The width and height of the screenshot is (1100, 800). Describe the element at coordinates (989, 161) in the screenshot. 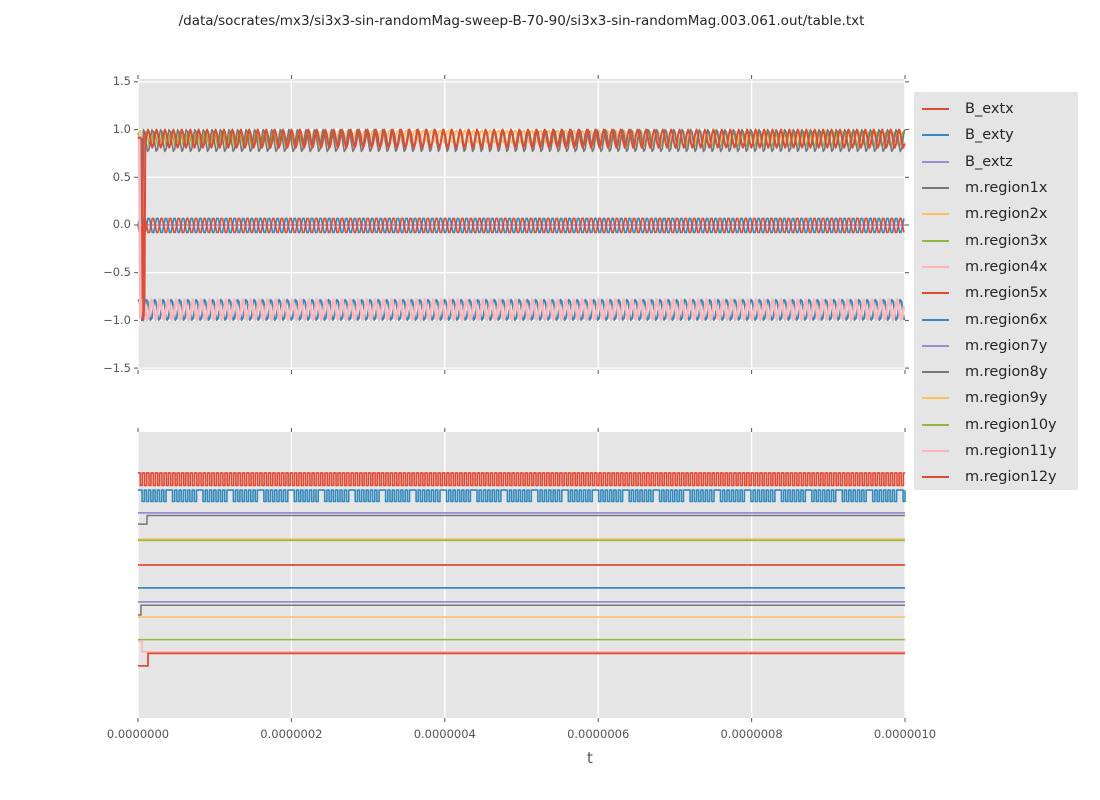

I see `legend-label: B_extz` at that location.